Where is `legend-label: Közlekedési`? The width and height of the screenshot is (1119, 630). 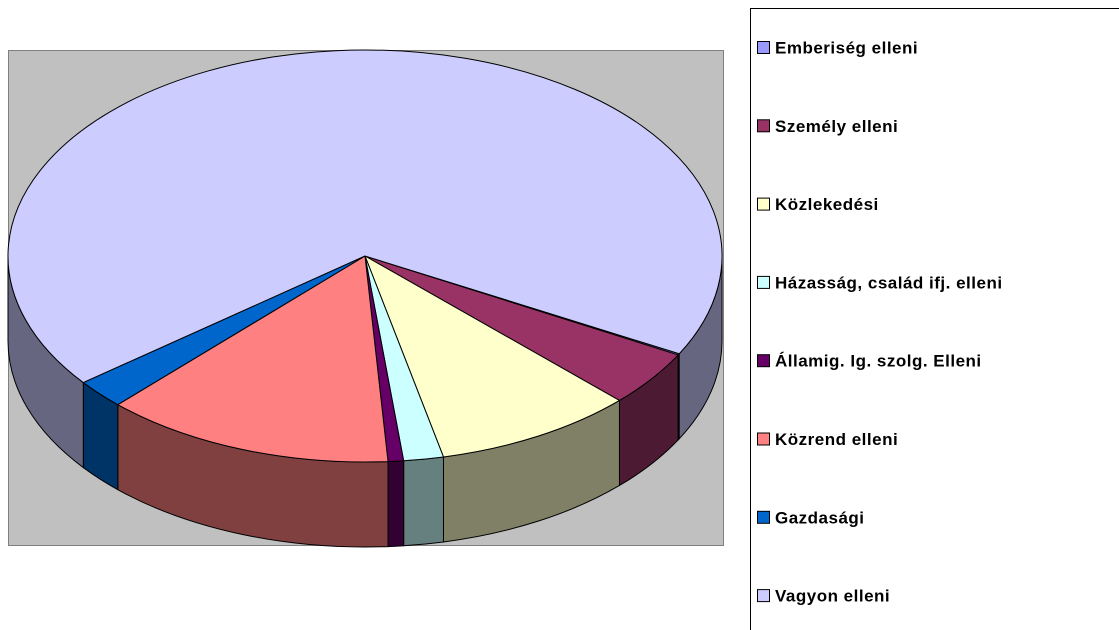
legend-label: Közlekedési is located at coordinates (827, 204).